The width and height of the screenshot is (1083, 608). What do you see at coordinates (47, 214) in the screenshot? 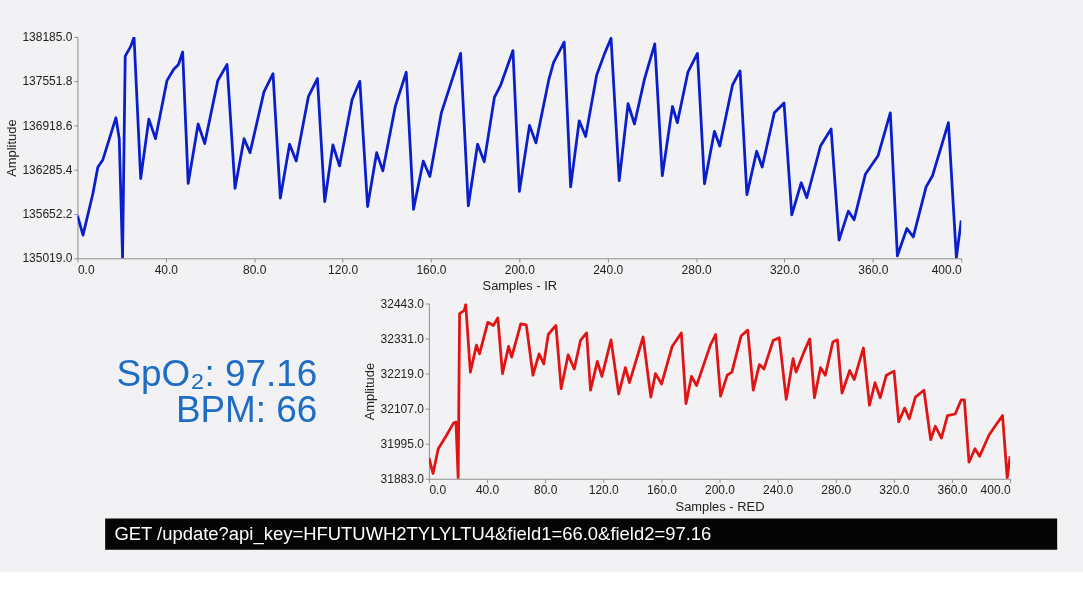
I see `y-tick-label: 135652.2` at bounding box center [47, 214].